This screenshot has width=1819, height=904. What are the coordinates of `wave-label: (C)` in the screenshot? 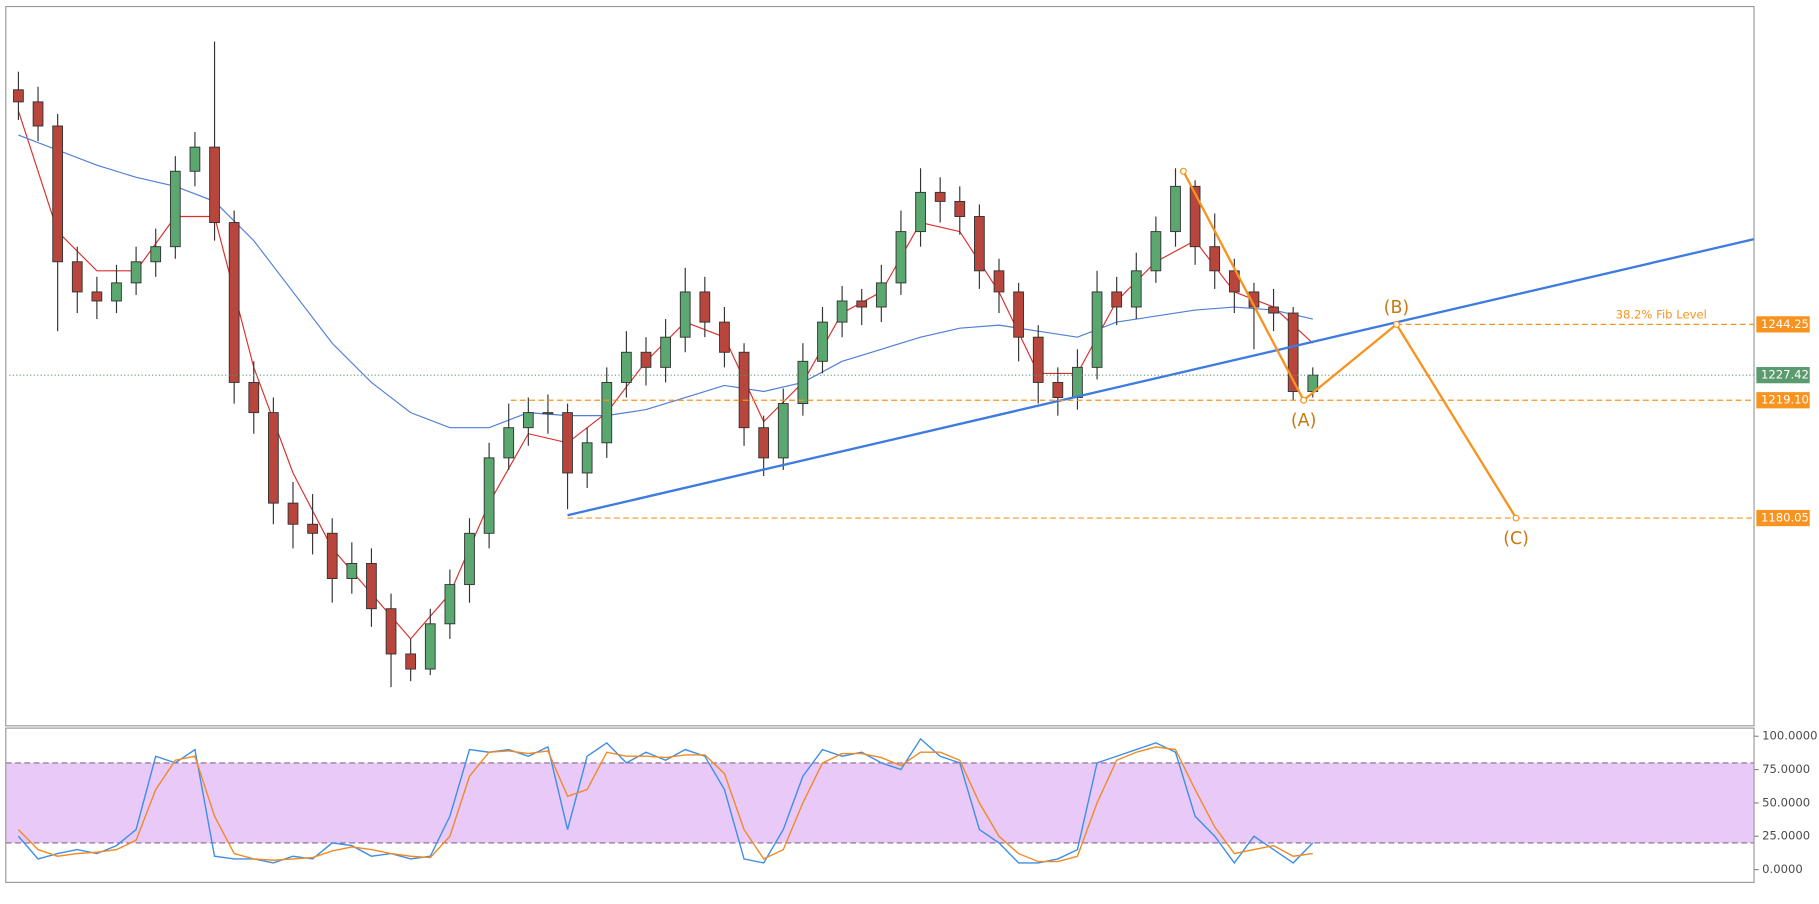 It's located at (1516, 539).